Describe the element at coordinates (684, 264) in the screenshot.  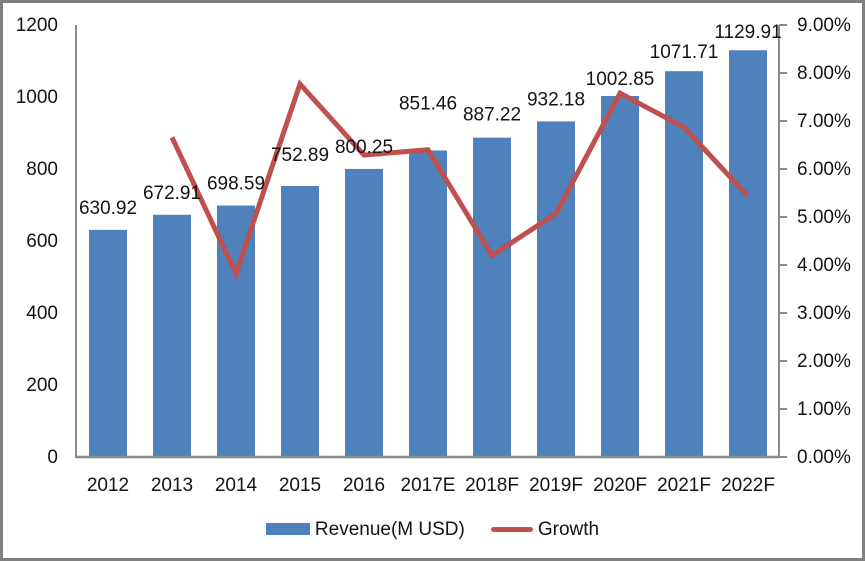
I see `revenue-bar-2021F` at that location.